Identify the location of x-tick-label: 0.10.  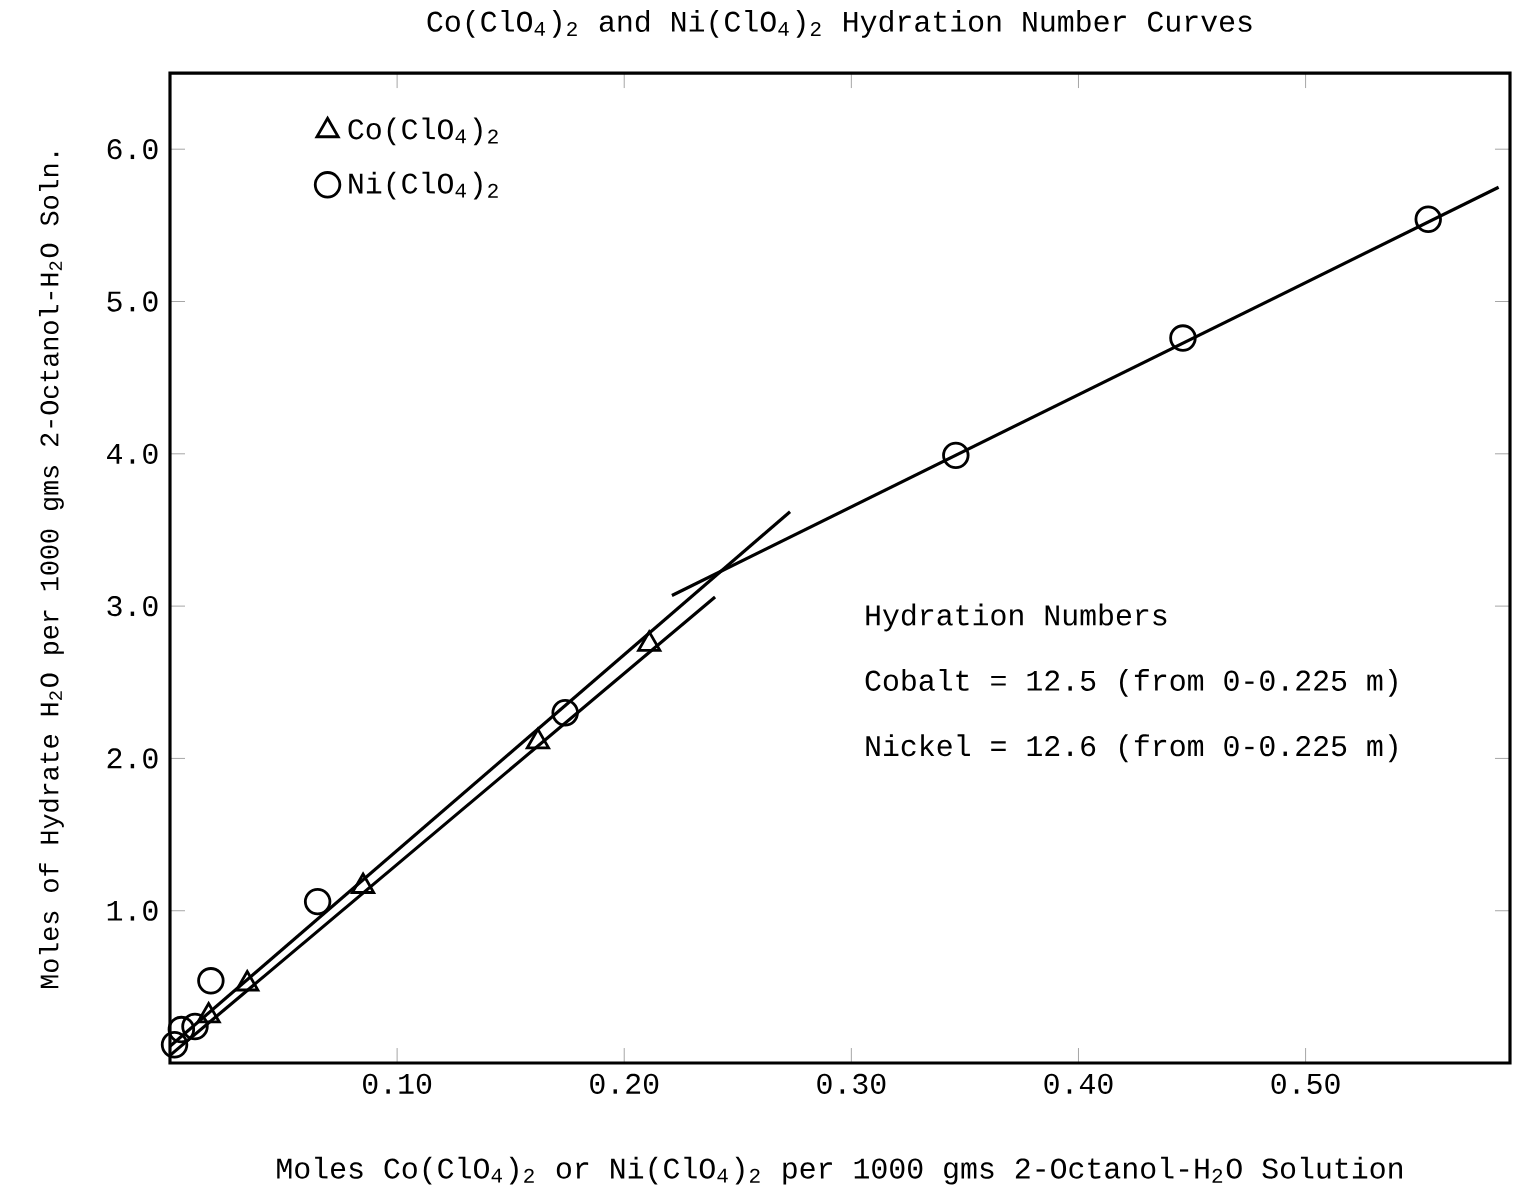
(397, 1084).